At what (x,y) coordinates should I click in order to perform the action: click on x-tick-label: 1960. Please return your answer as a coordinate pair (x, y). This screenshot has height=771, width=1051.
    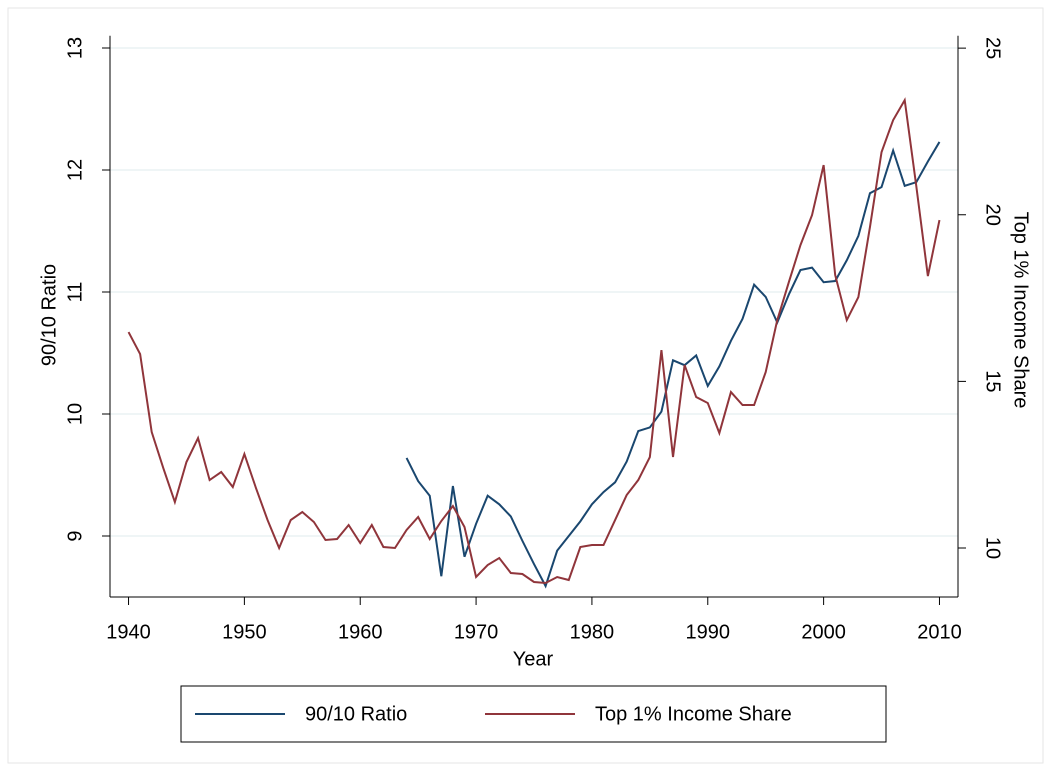
    Looking at the image, I should click on (360, 632).